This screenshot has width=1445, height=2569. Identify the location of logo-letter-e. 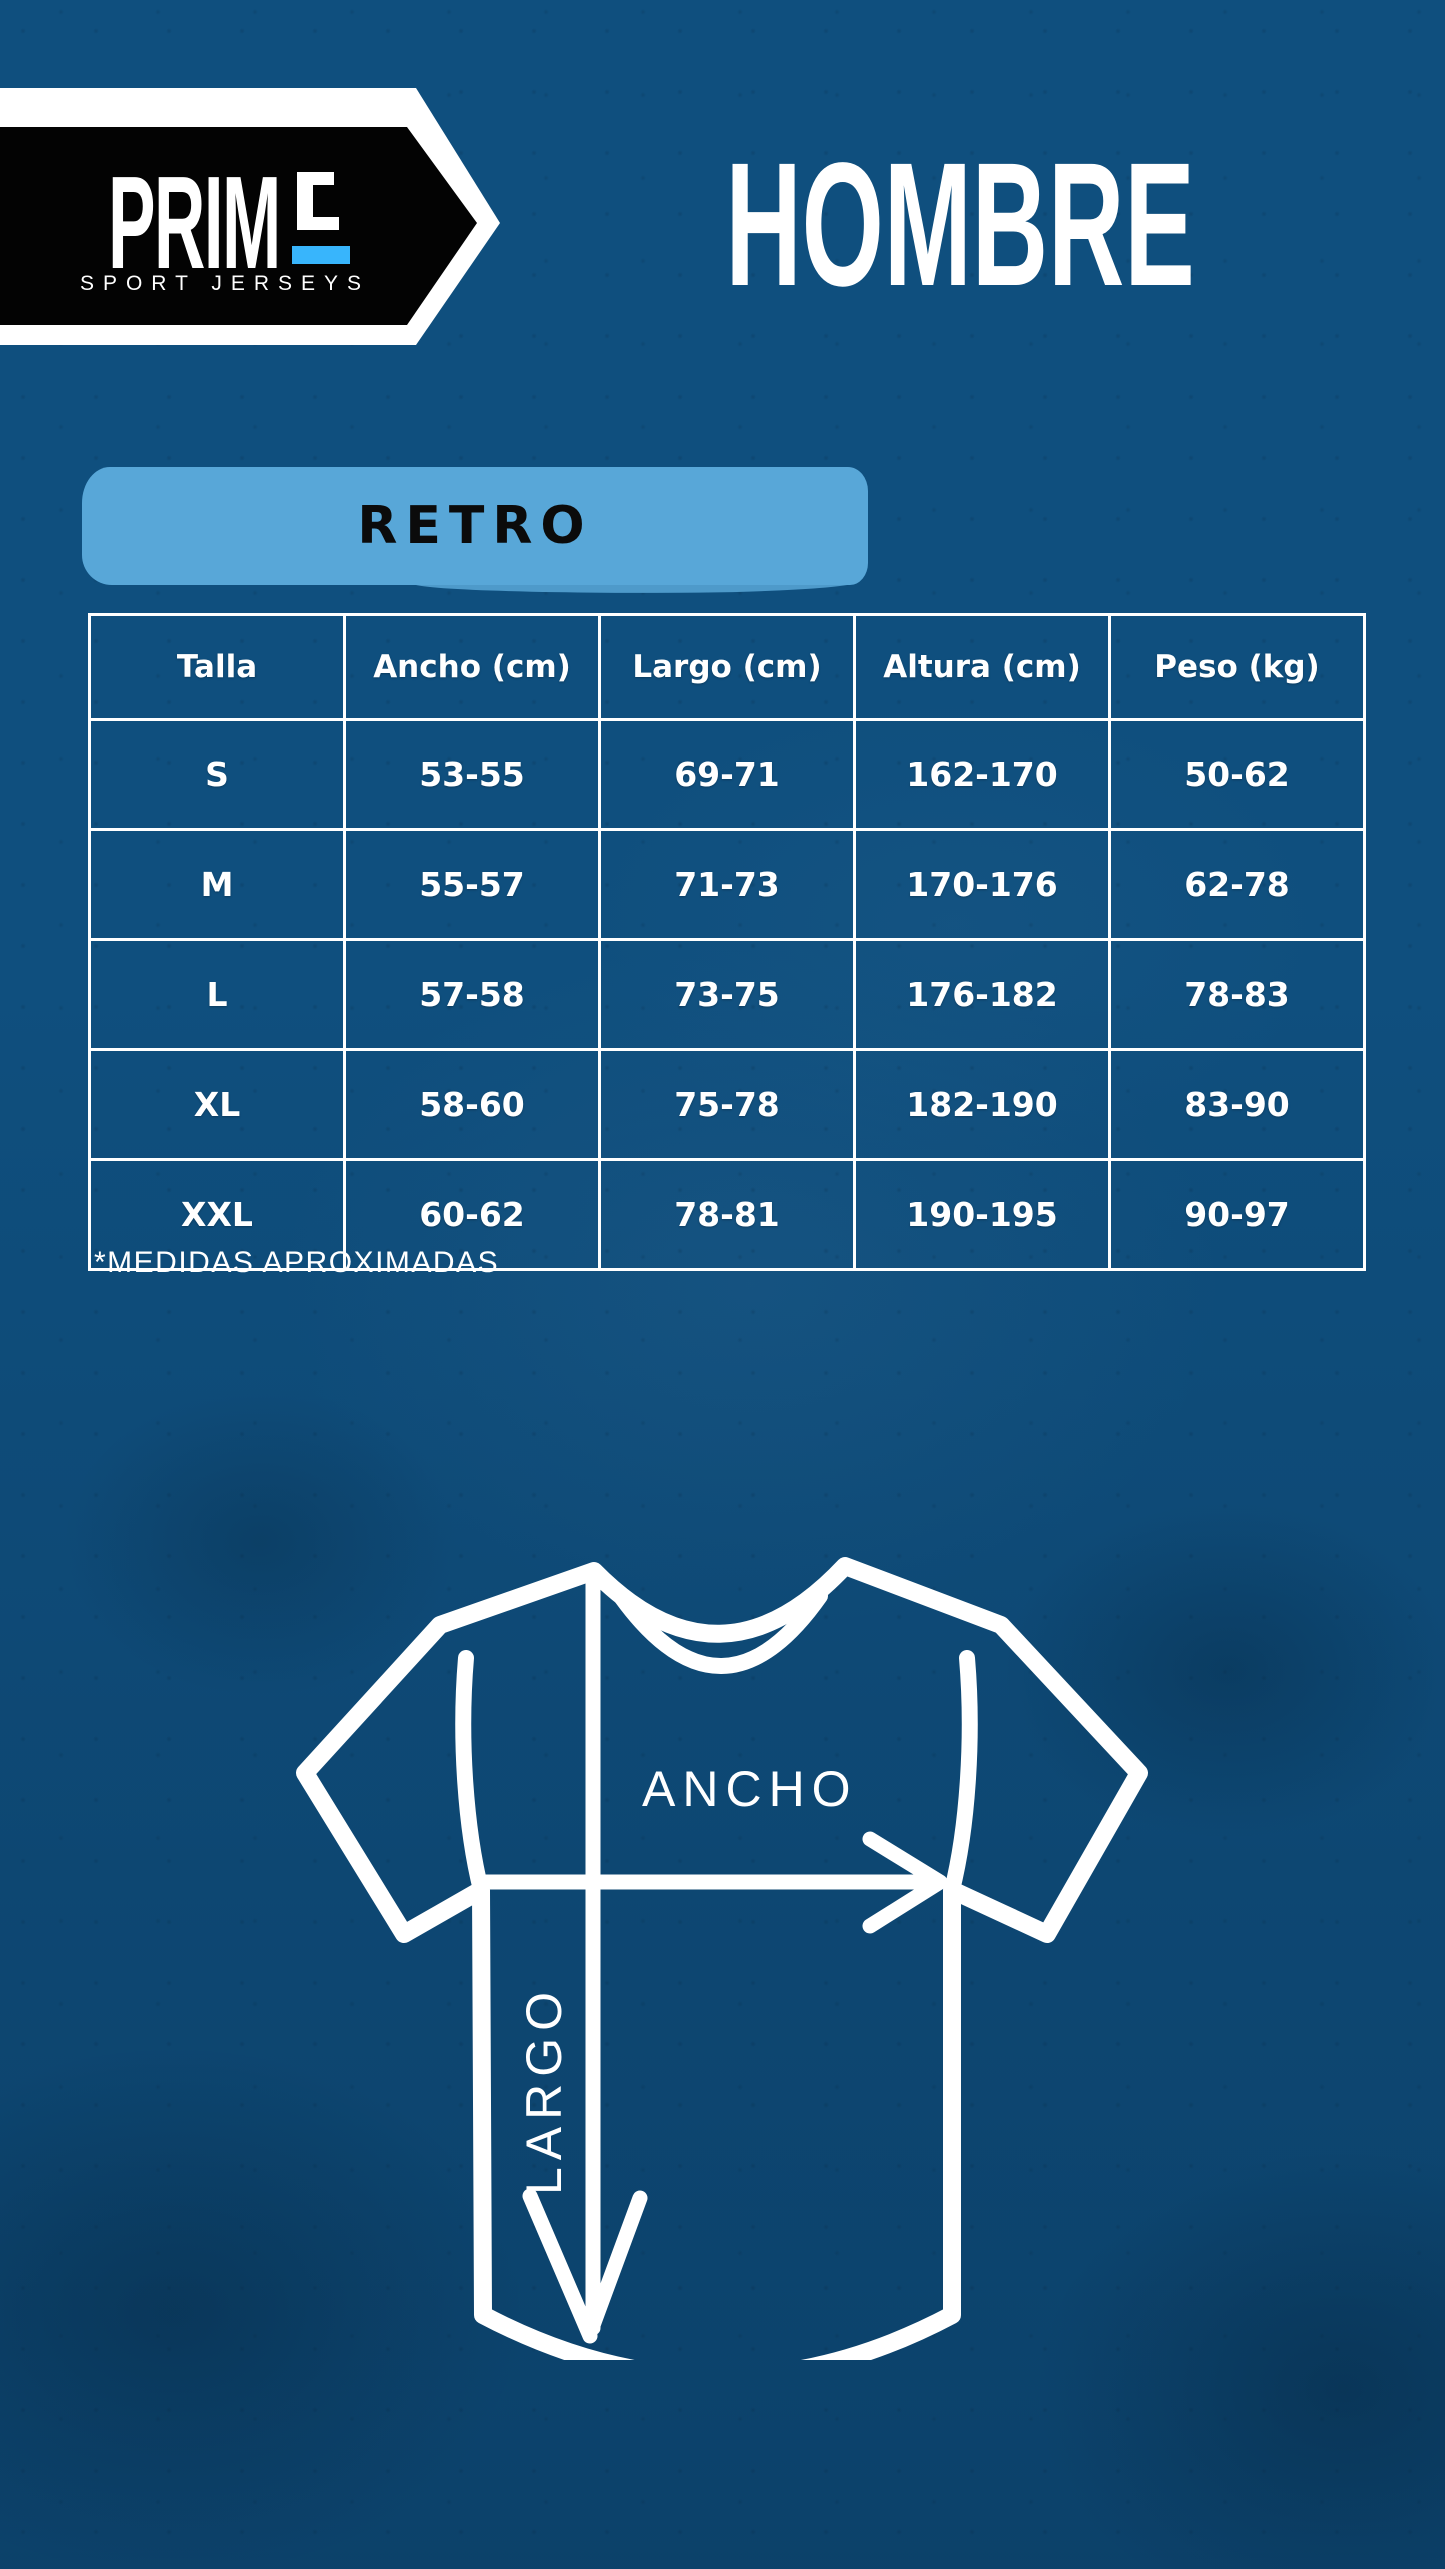
(321, 219).